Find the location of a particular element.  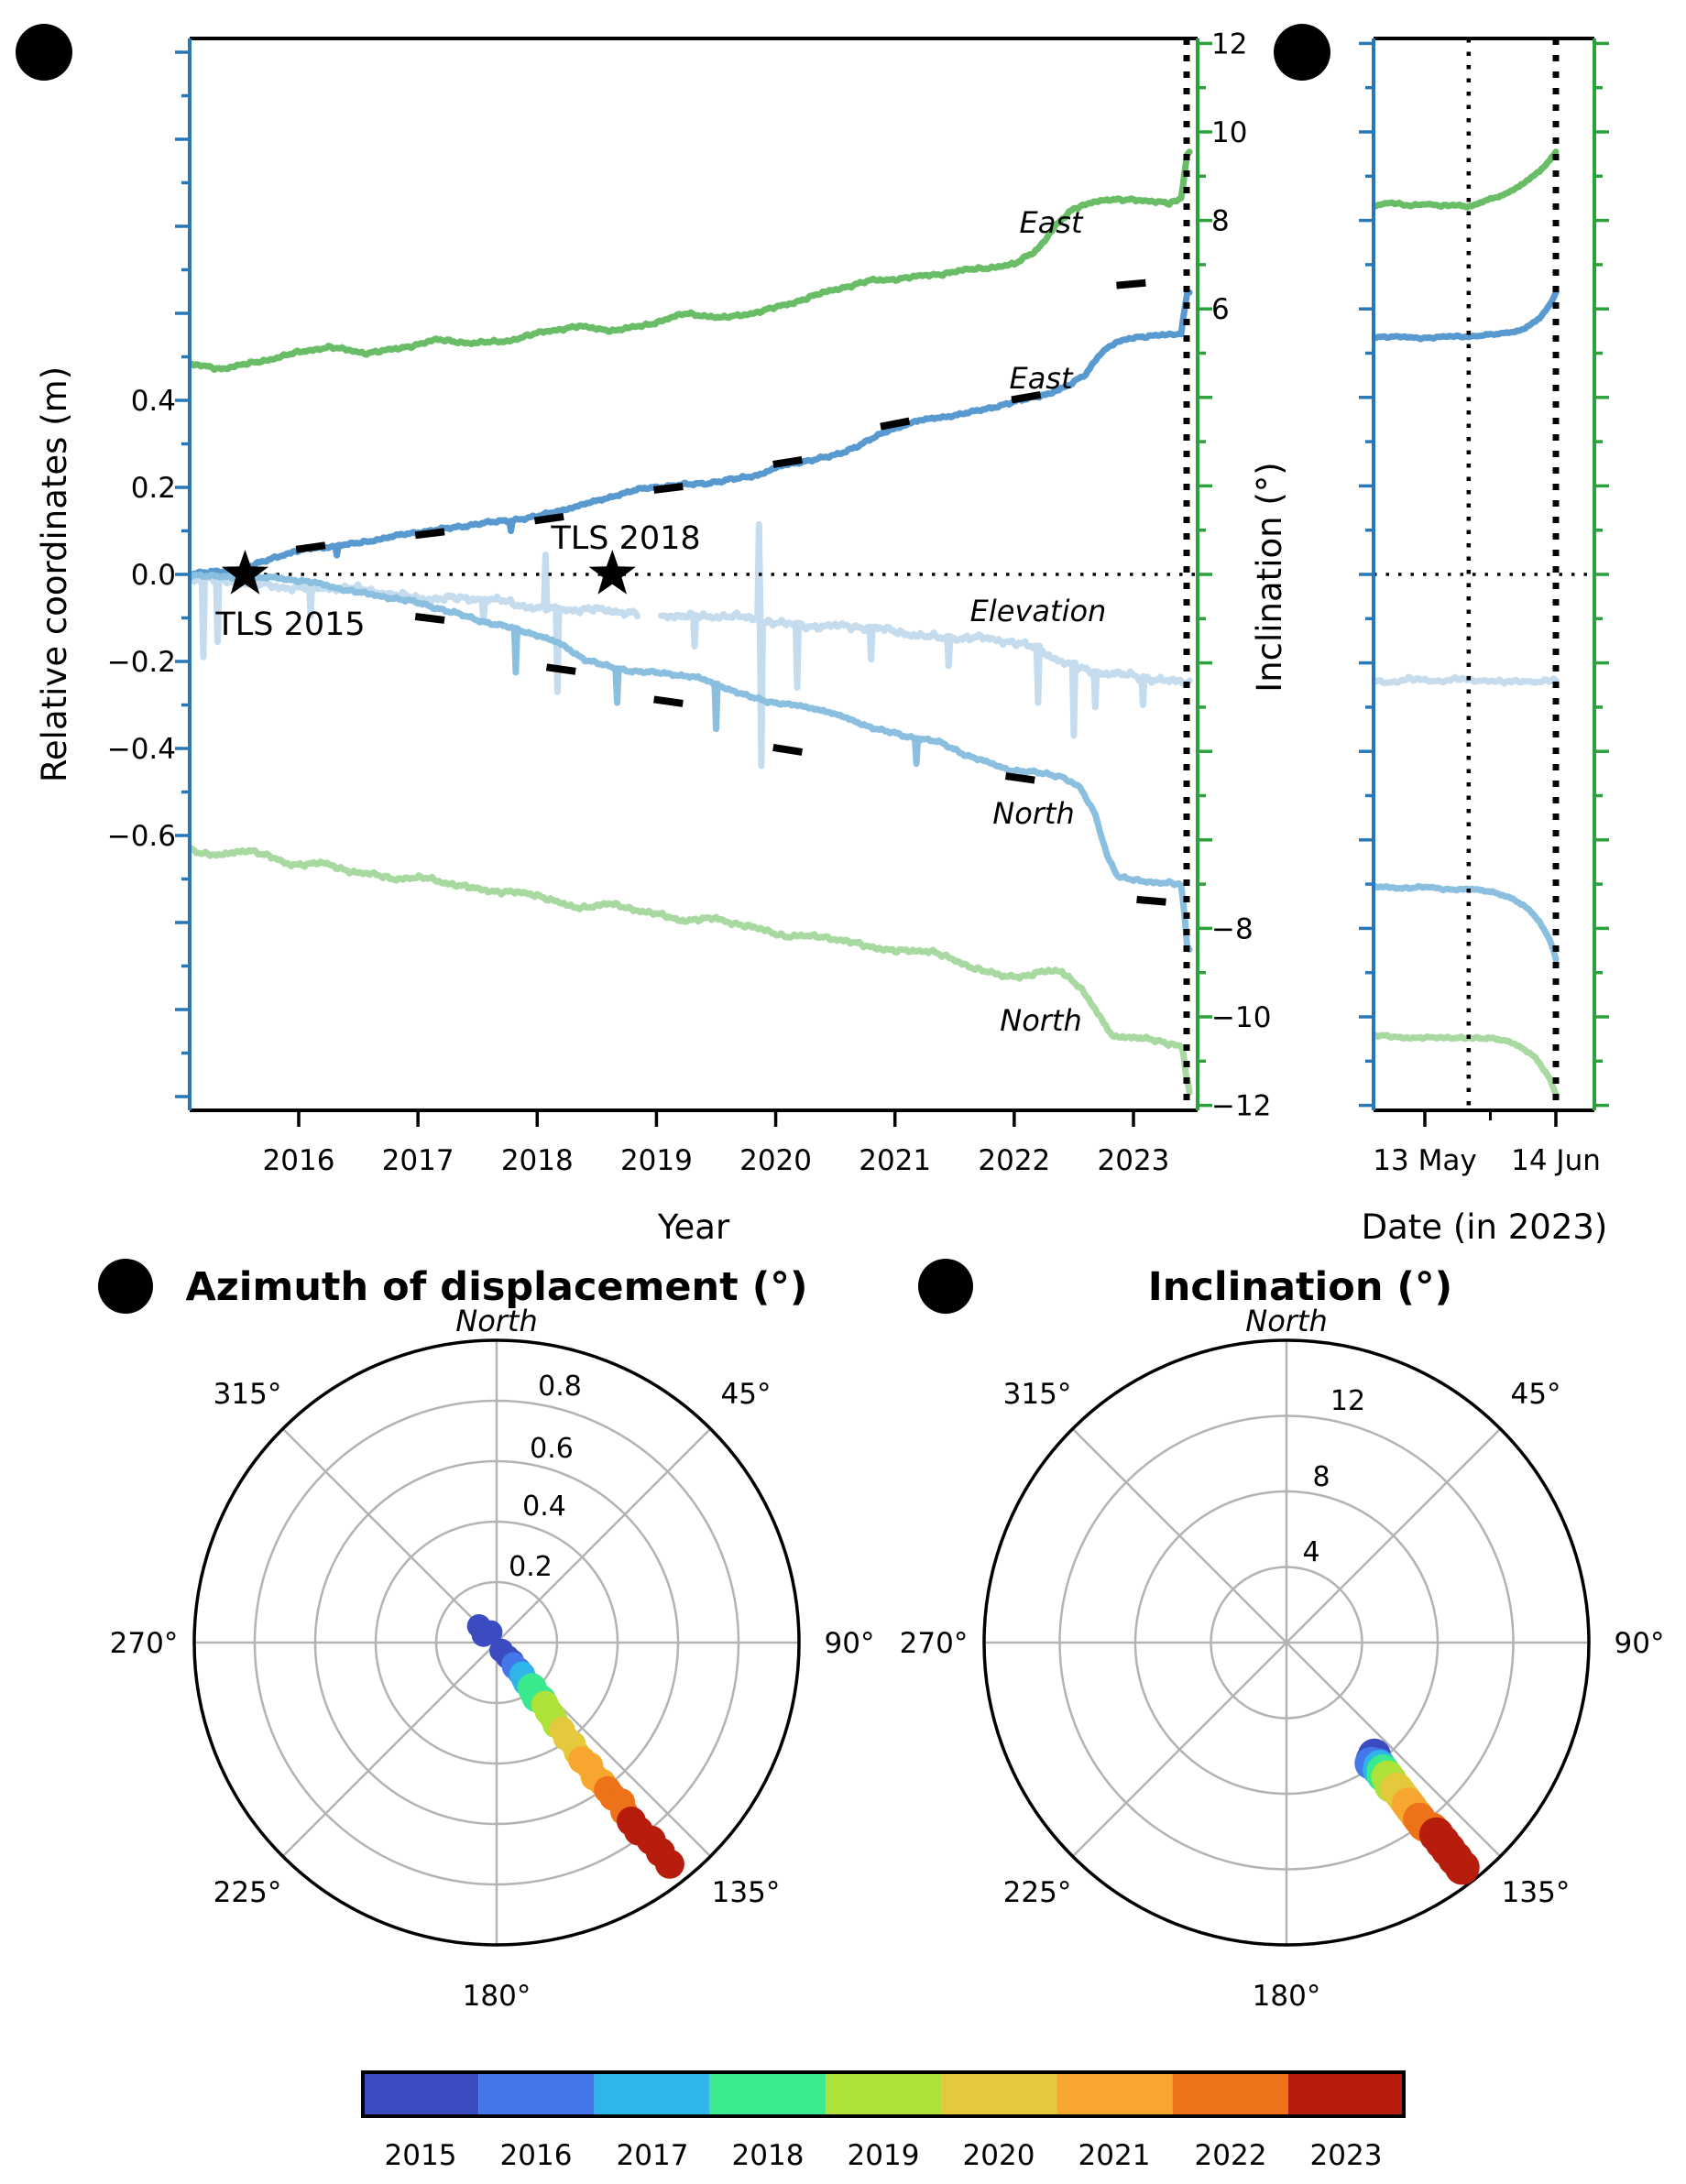

panel-c-badge-circle is located at coordinates (125, 1286).